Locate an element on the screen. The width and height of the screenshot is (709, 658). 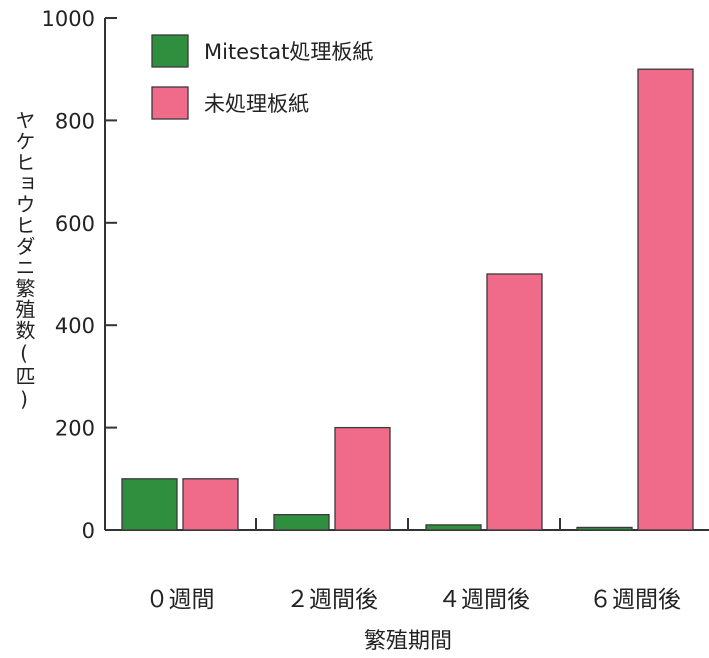
y-tick-label: 1000 is located at coordinates (68, 19).